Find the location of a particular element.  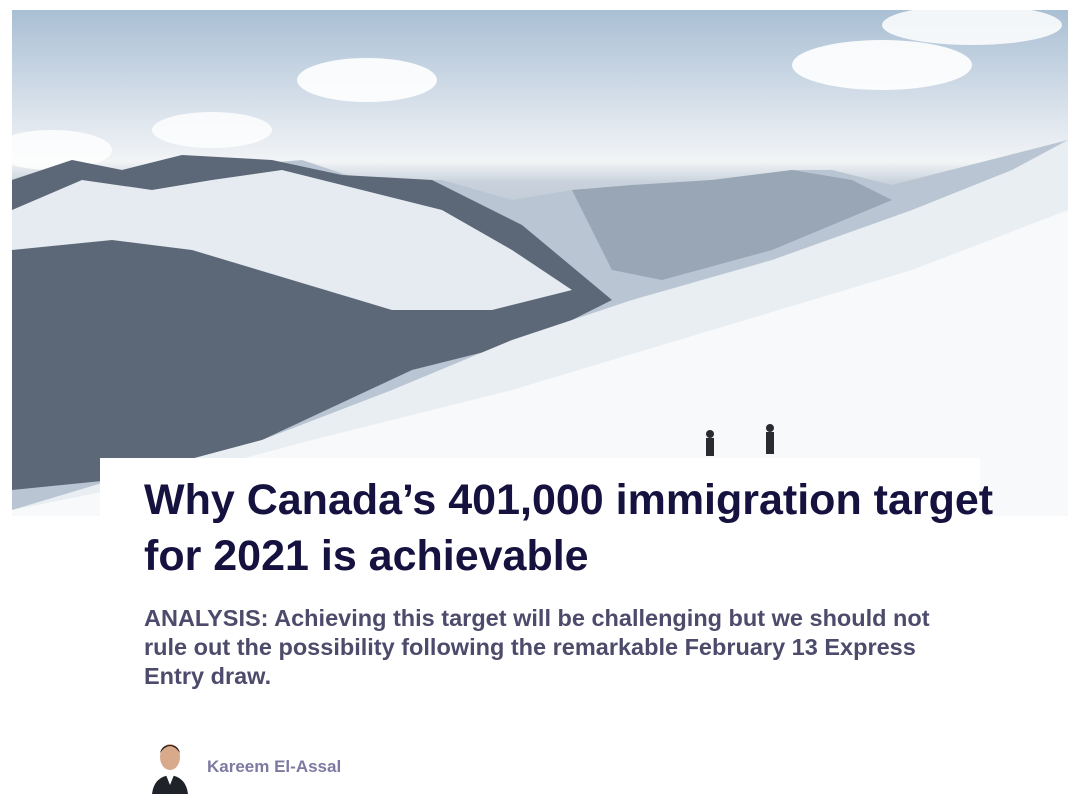

hikers is located at coordinates (740, 440).